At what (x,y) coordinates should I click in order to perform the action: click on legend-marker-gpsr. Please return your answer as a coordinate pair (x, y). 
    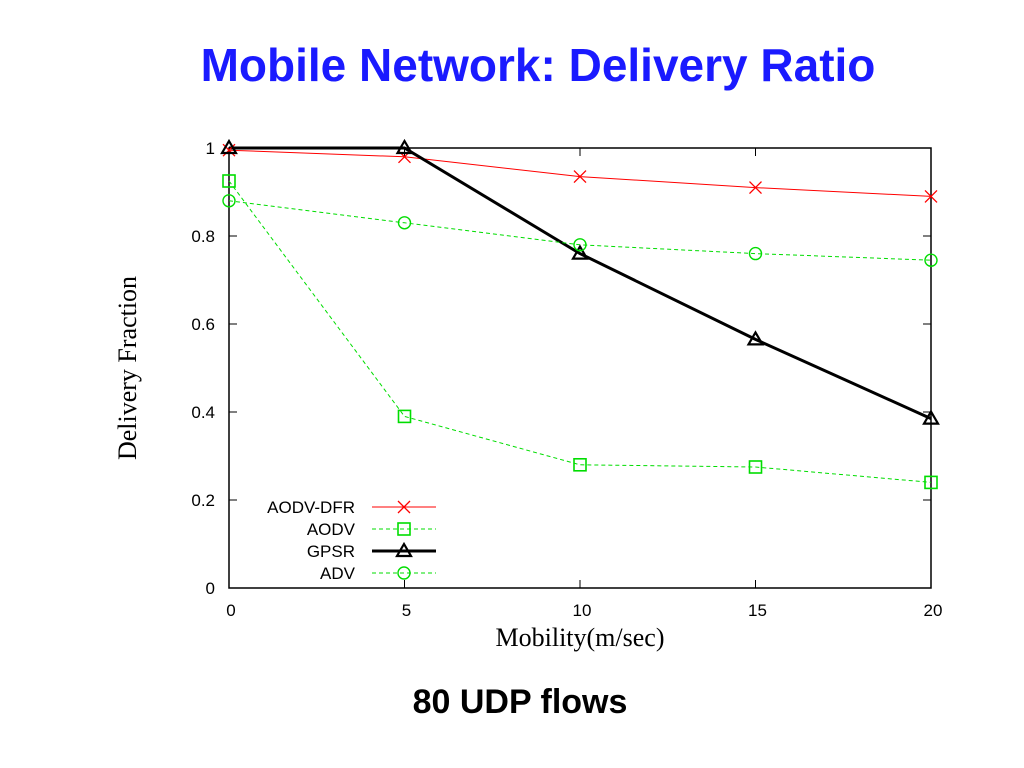
    Looking at the image, I should click on (404, 549).